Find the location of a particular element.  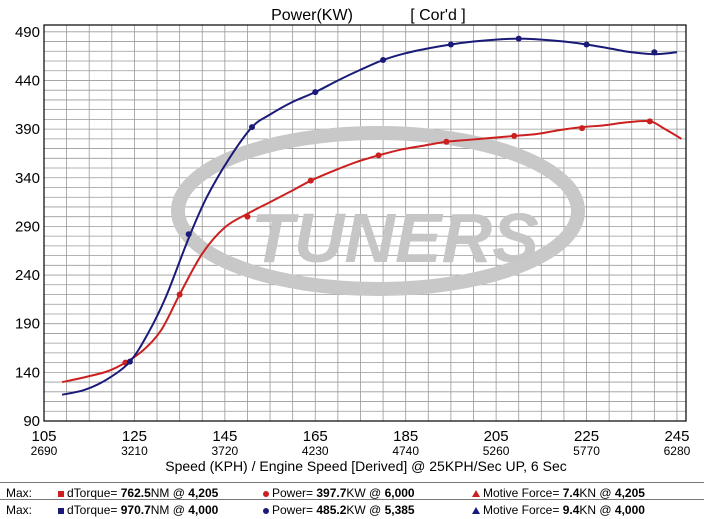

y-tick-label: 190 is located at coordinates (27, 324).